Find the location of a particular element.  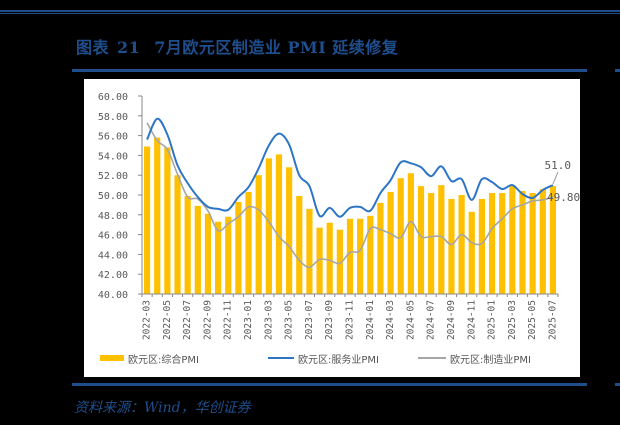

figure-title: 图表 21 7月欧元区制造业 PMI 延续修复 is located at coordinates (237, 46).